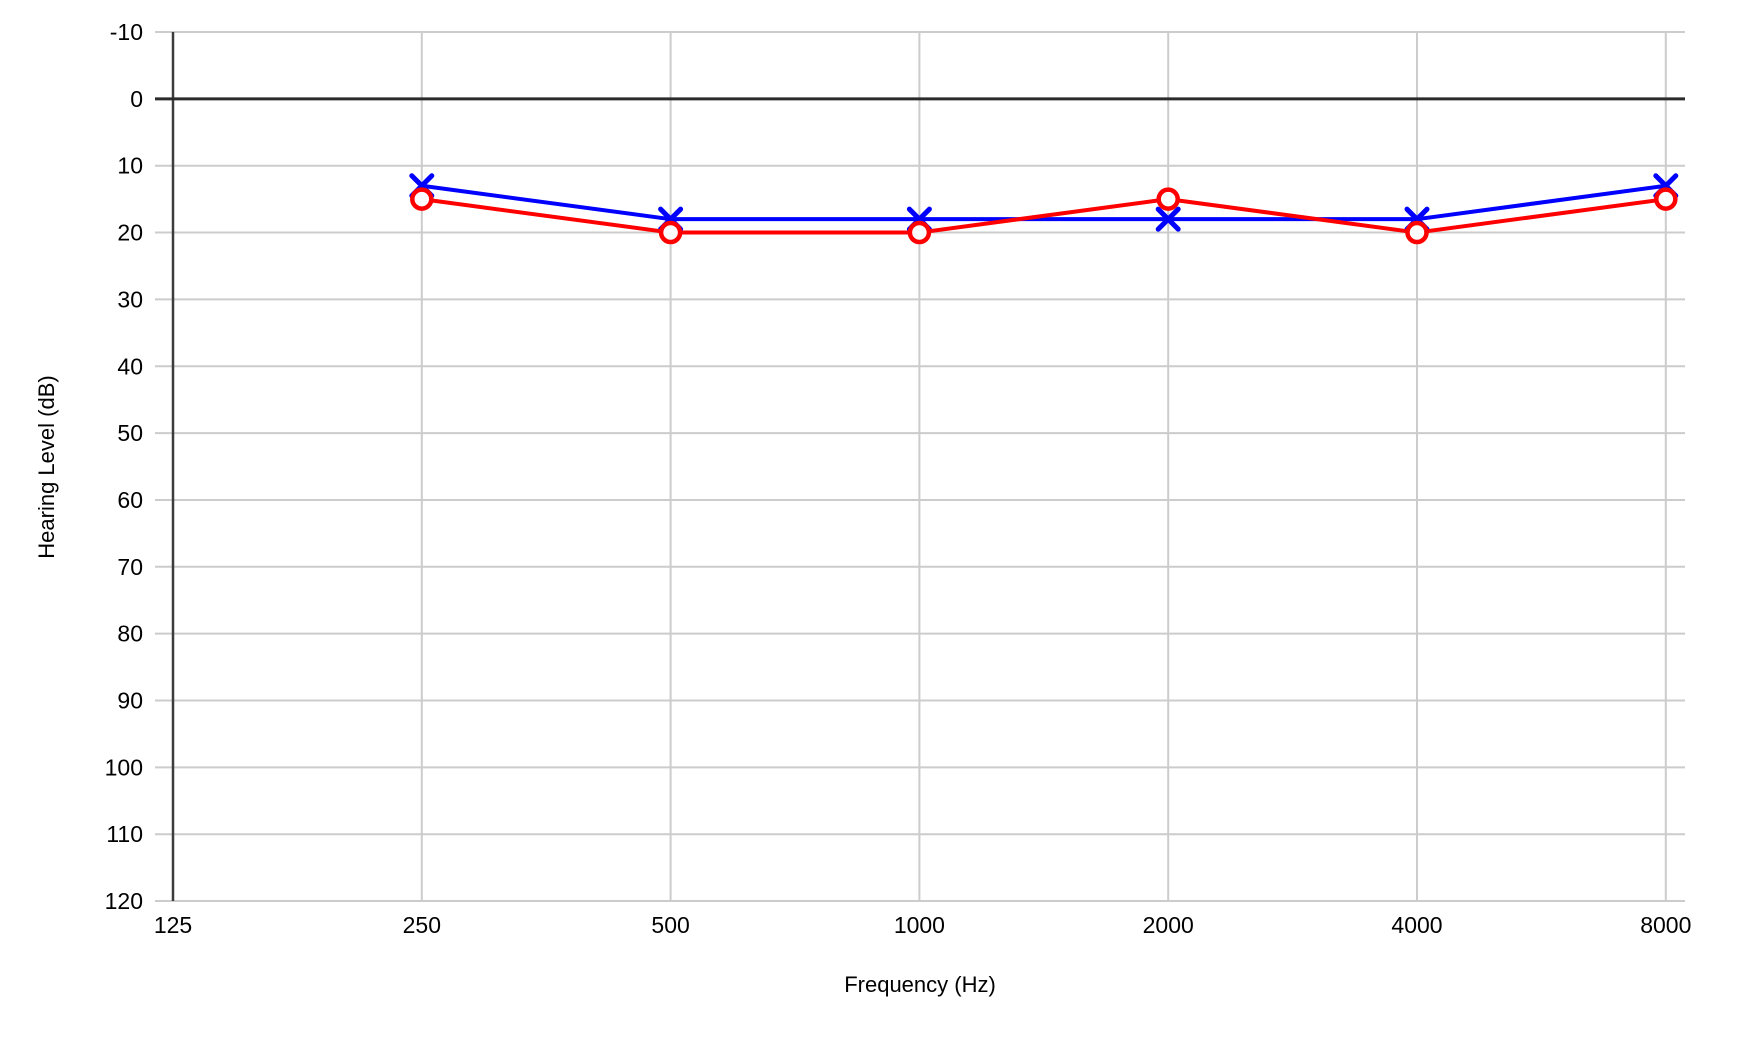  What do you see at coordinates (124, 466) in the screenshot?
I see `y-tick-labels: -10 0 10 20 30 40 50 60 70 80 90 100 110 120` at bounding box center [124, 466].